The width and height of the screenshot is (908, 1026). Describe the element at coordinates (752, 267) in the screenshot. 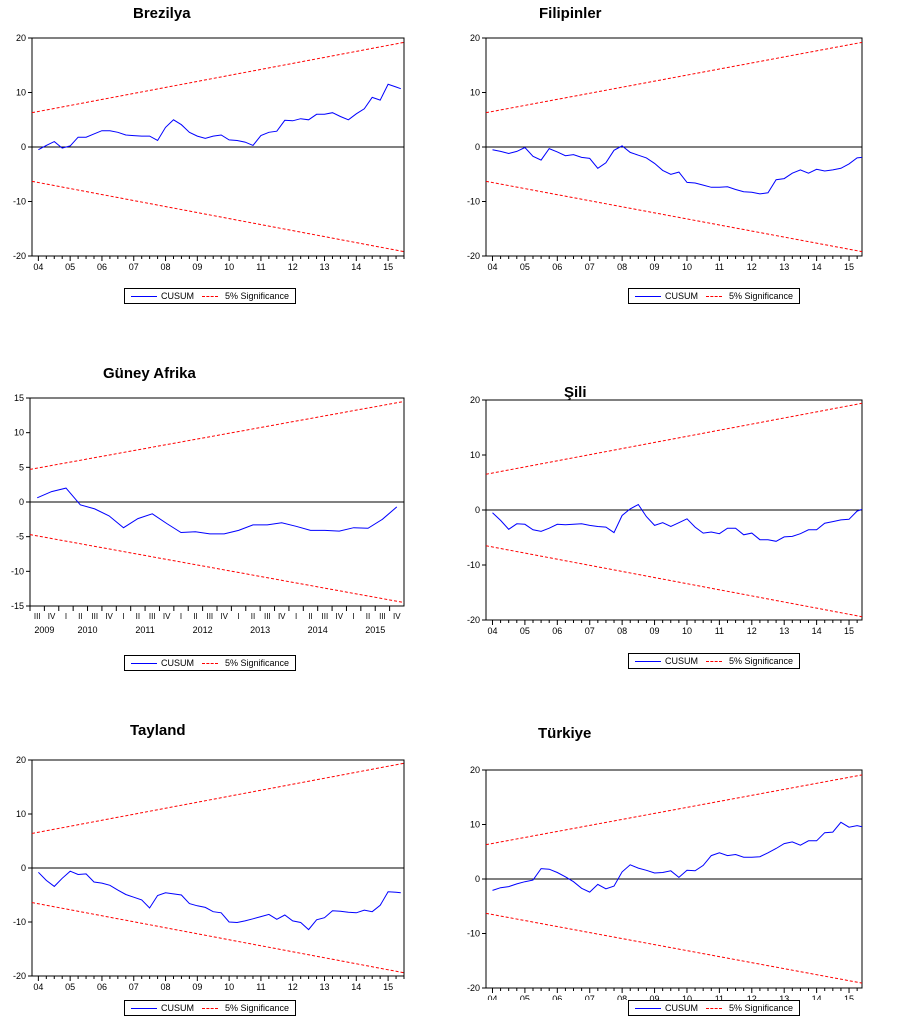

I see `x-tick-label: 12` at that location.